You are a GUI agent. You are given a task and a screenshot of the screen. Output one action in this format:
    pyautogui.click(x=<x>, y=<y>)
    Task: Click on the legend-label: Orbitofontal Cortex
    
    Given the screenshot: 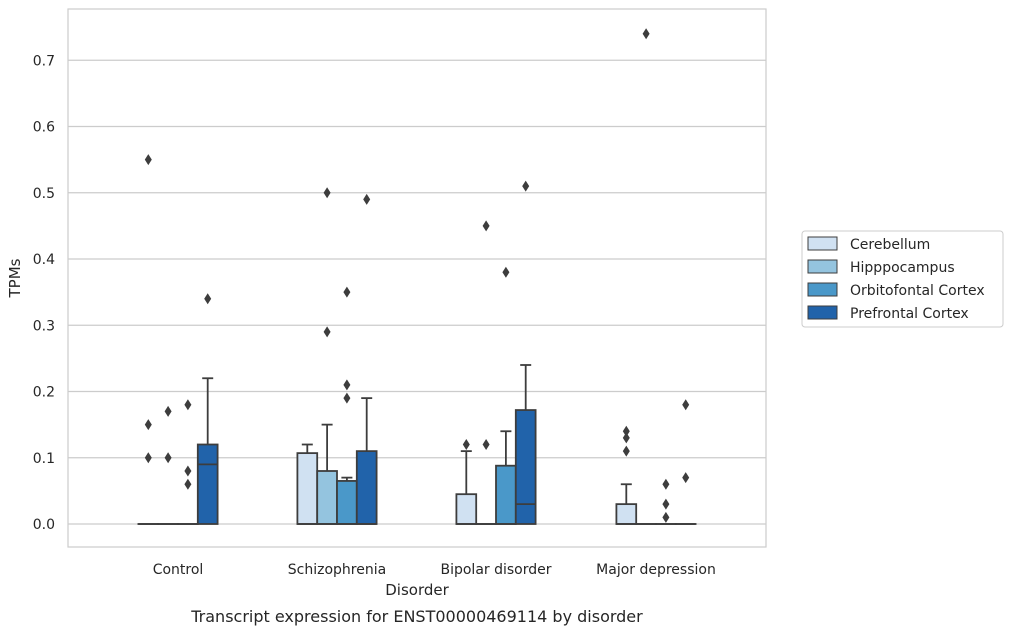 What is the action you would take?
    pyautogui.click(x=917, y=291)
    